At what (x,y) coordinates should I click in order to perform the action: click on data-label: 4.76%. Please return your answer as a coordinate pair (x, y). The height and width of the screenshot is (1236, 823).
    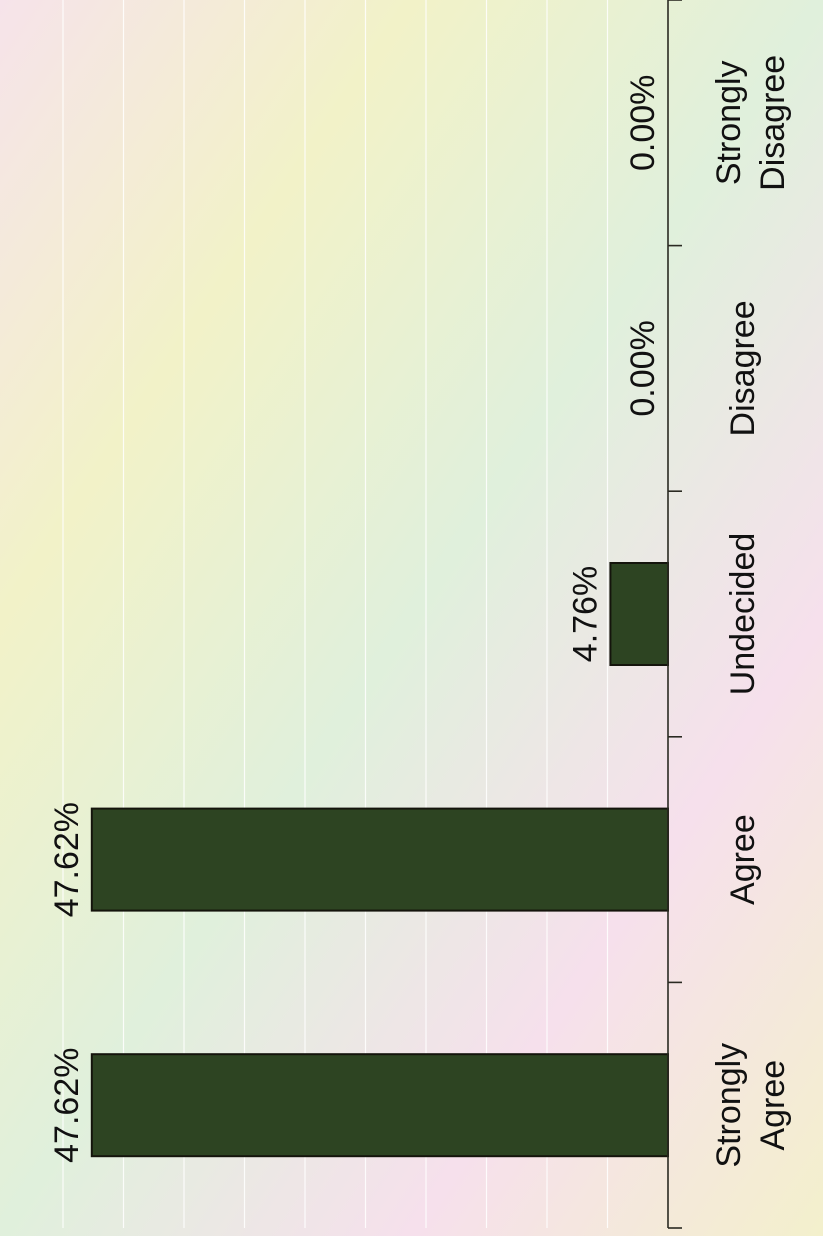
    Looking at the image, I should click on (585, 614).